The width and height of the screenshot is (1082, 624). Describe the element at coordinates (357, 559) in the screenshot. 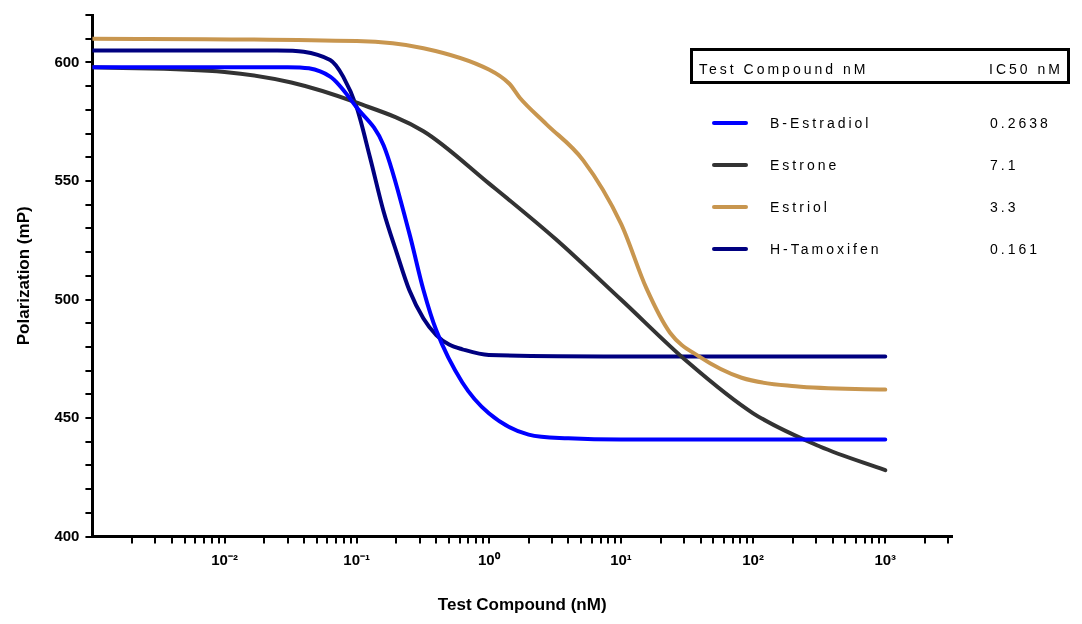

I see `x-tick-label: 10⁻¹` at that location.